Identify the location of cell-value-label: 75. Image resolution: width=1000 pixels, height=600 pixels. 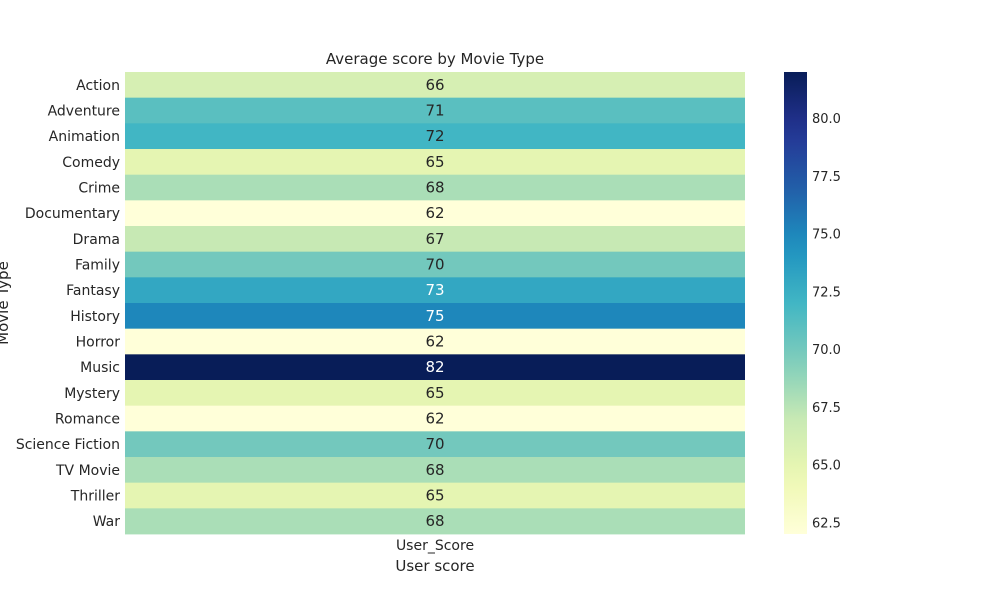
(434, 316).